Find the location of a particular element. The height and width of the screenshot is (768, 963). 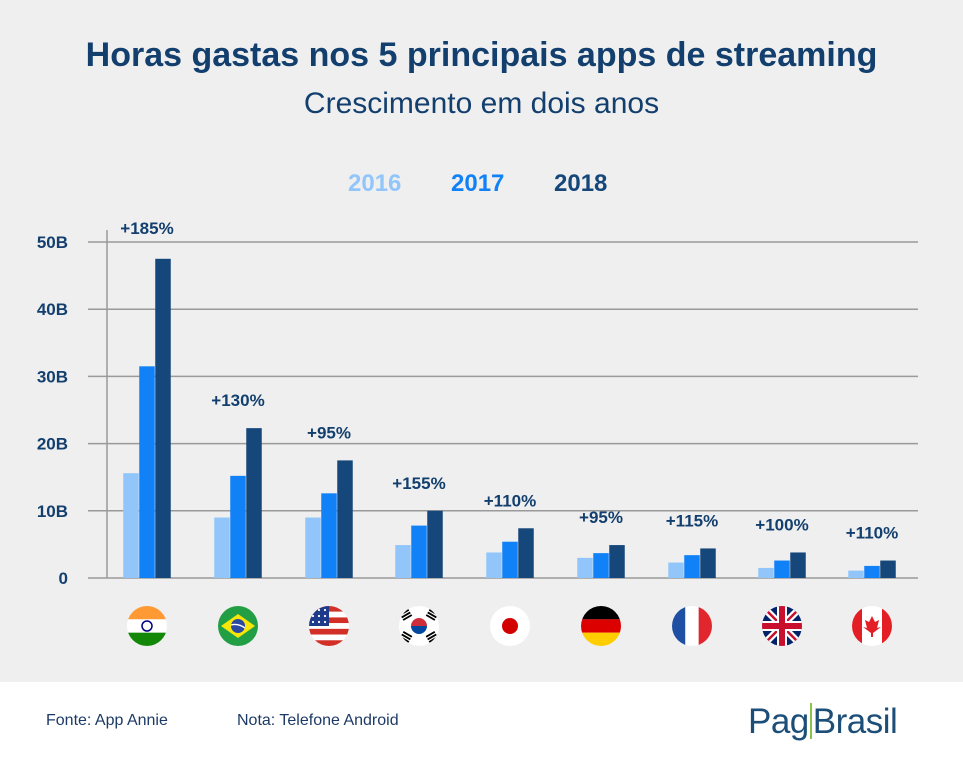

growth-label: +155% is located at coordinates (418, 483).